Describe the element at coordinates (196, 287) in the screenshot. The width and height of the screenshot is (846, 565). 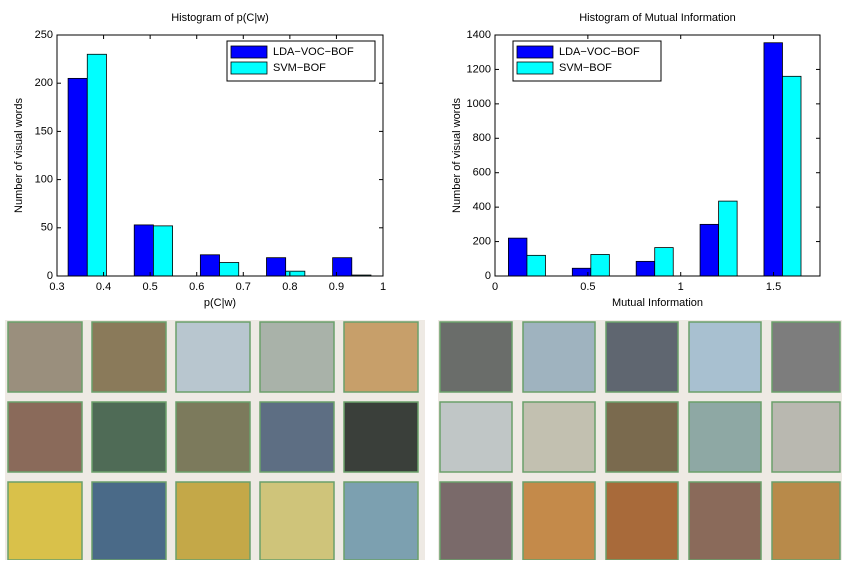
I see `x-tick-label: 0.6` at that location.